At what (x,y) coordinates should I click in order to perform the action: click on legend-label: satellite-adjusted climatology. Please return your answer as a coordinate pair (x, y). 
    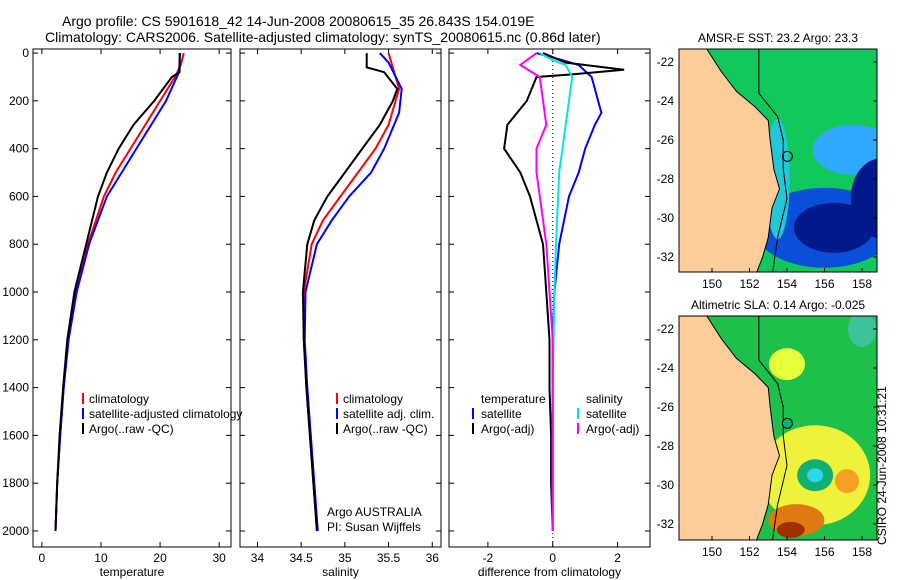
    Looking at the image, I should click on (165, 414).